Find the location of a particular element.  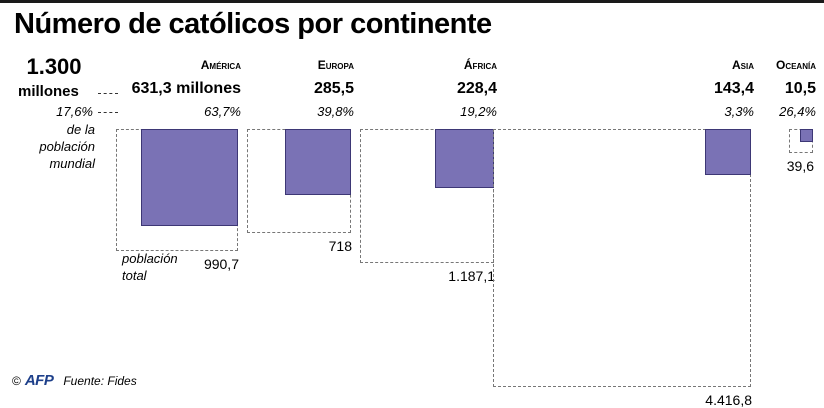

catholic-pct-oceania: 26,4% is located at coordinates (797, 111).